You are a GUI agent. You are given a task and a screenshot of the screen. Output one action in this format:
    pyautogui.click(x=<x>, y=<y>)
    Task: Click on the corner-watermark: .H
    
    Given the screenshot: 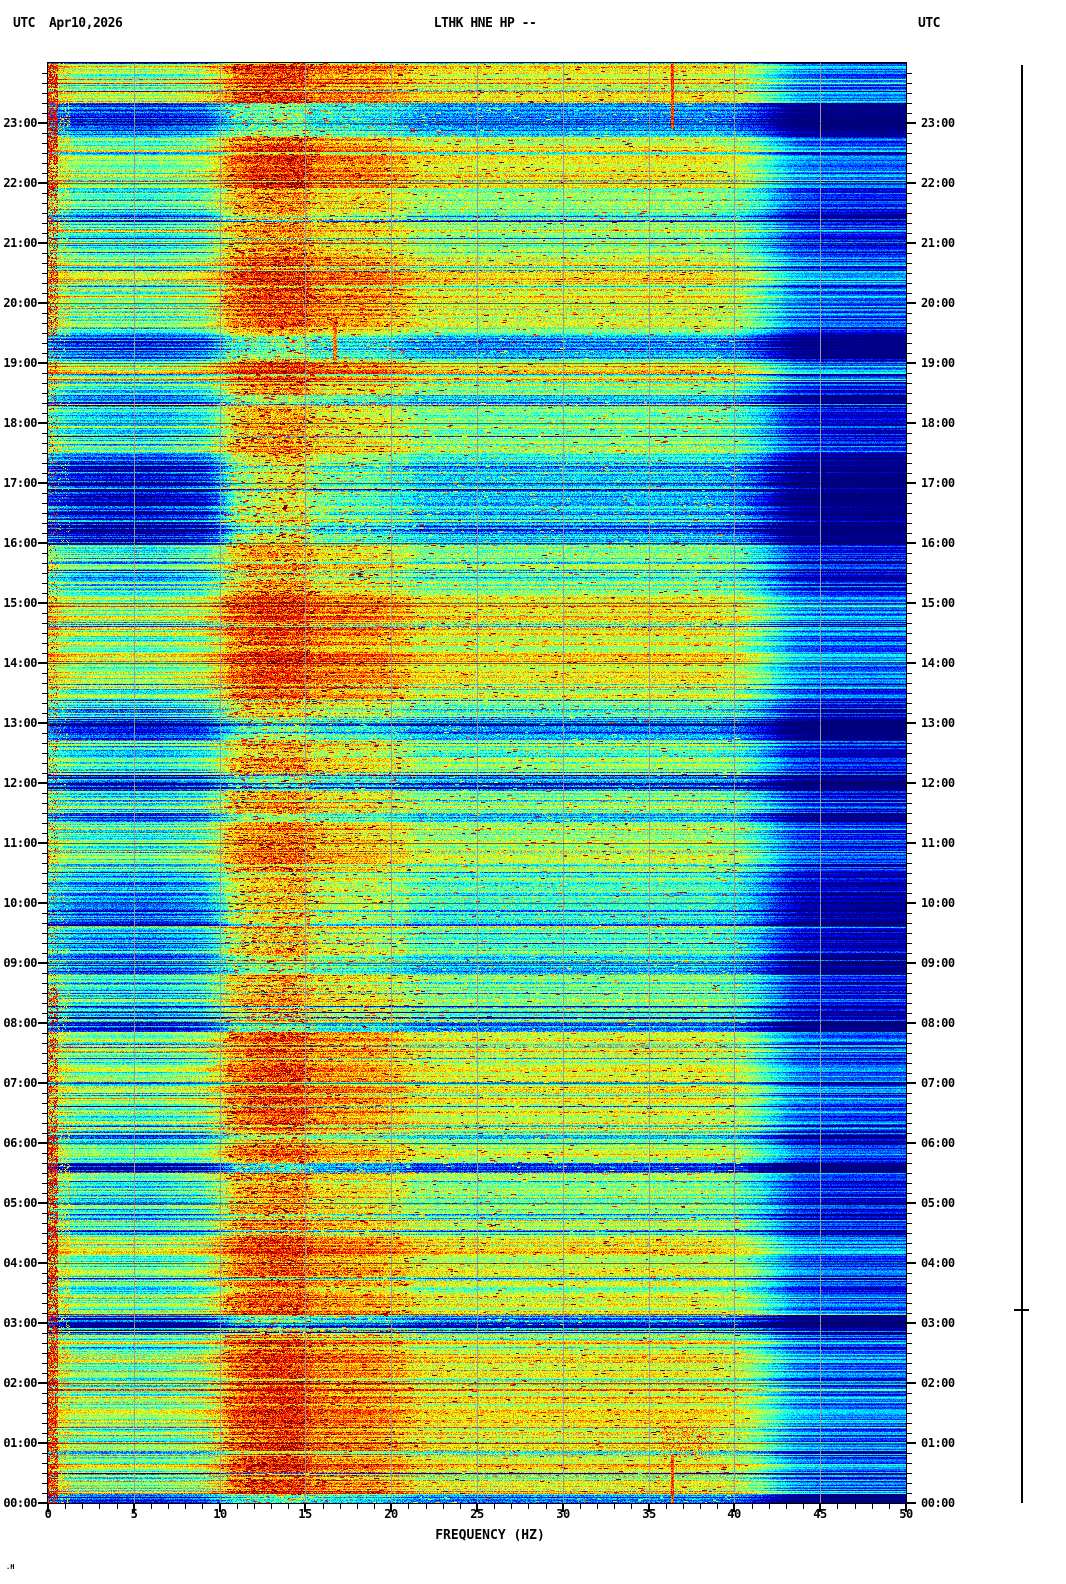 What is the action you would take?
    pyautogui.click(x=10, y=1567)
    